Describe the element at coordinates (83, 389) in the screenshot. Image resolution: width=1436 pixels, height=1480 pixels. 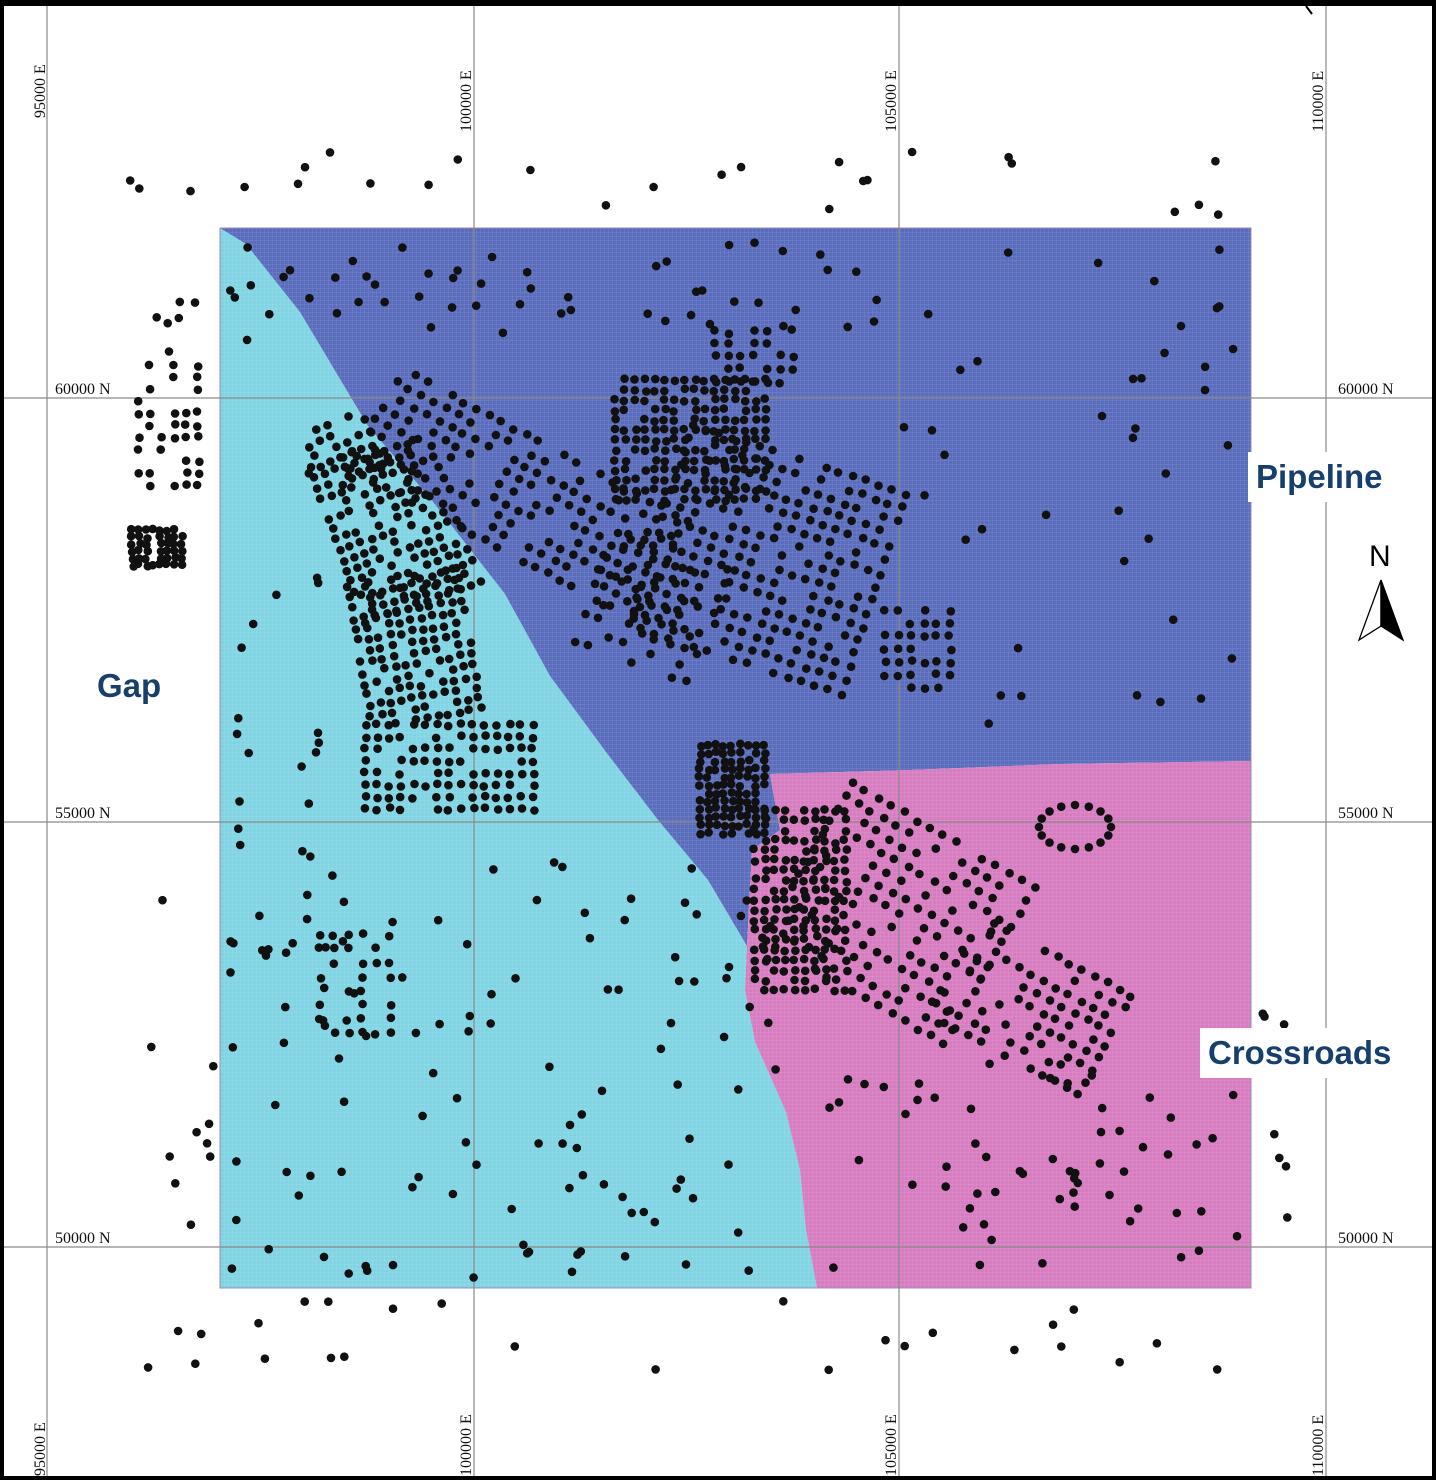
I see `northing-label-left-60000: 60000 N` at that location.